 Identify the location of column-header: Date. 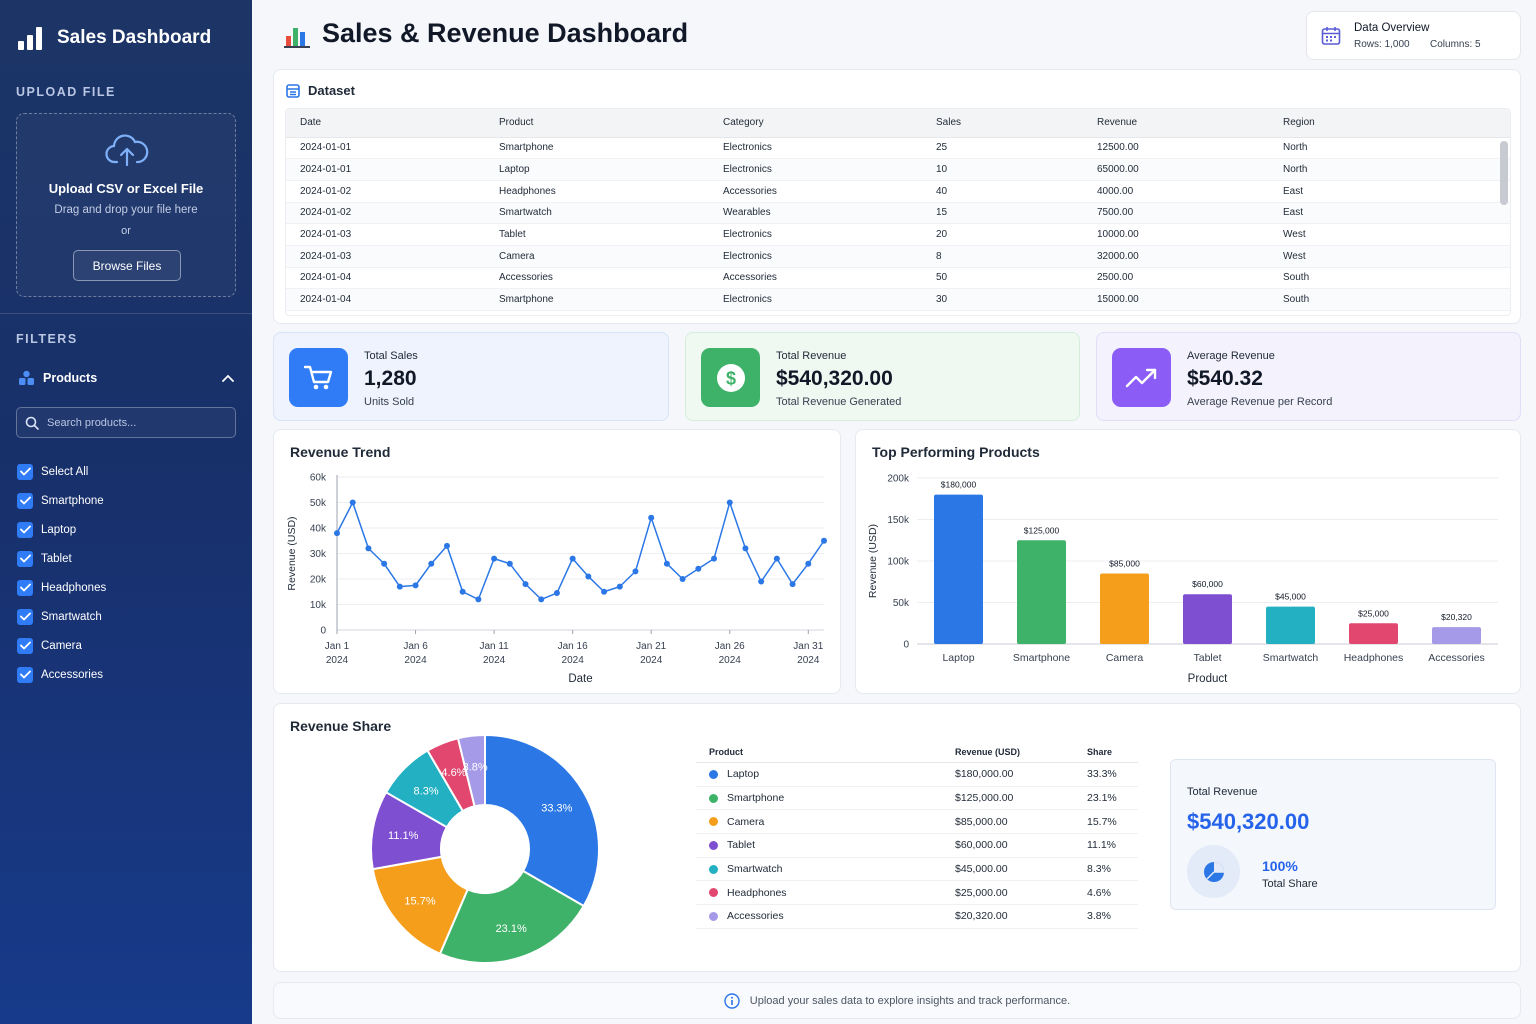
(385, 123).